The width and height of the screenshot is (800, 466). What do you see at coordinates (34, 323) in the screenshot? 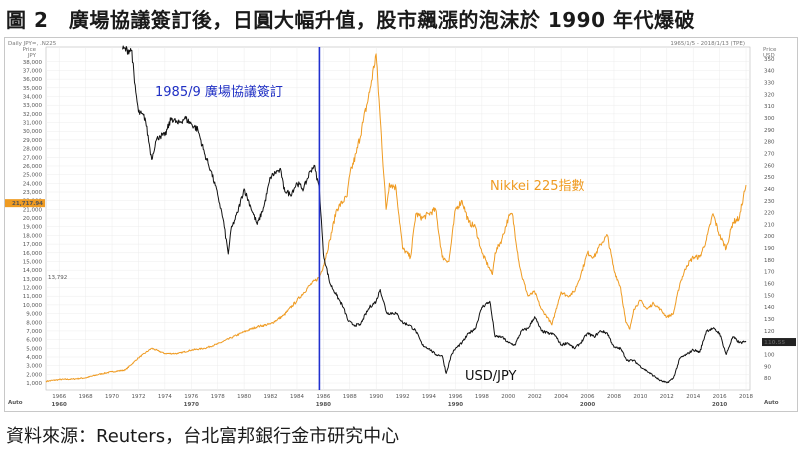
I see `left-tick-label: 8,000` at bounding box center [34, 323].